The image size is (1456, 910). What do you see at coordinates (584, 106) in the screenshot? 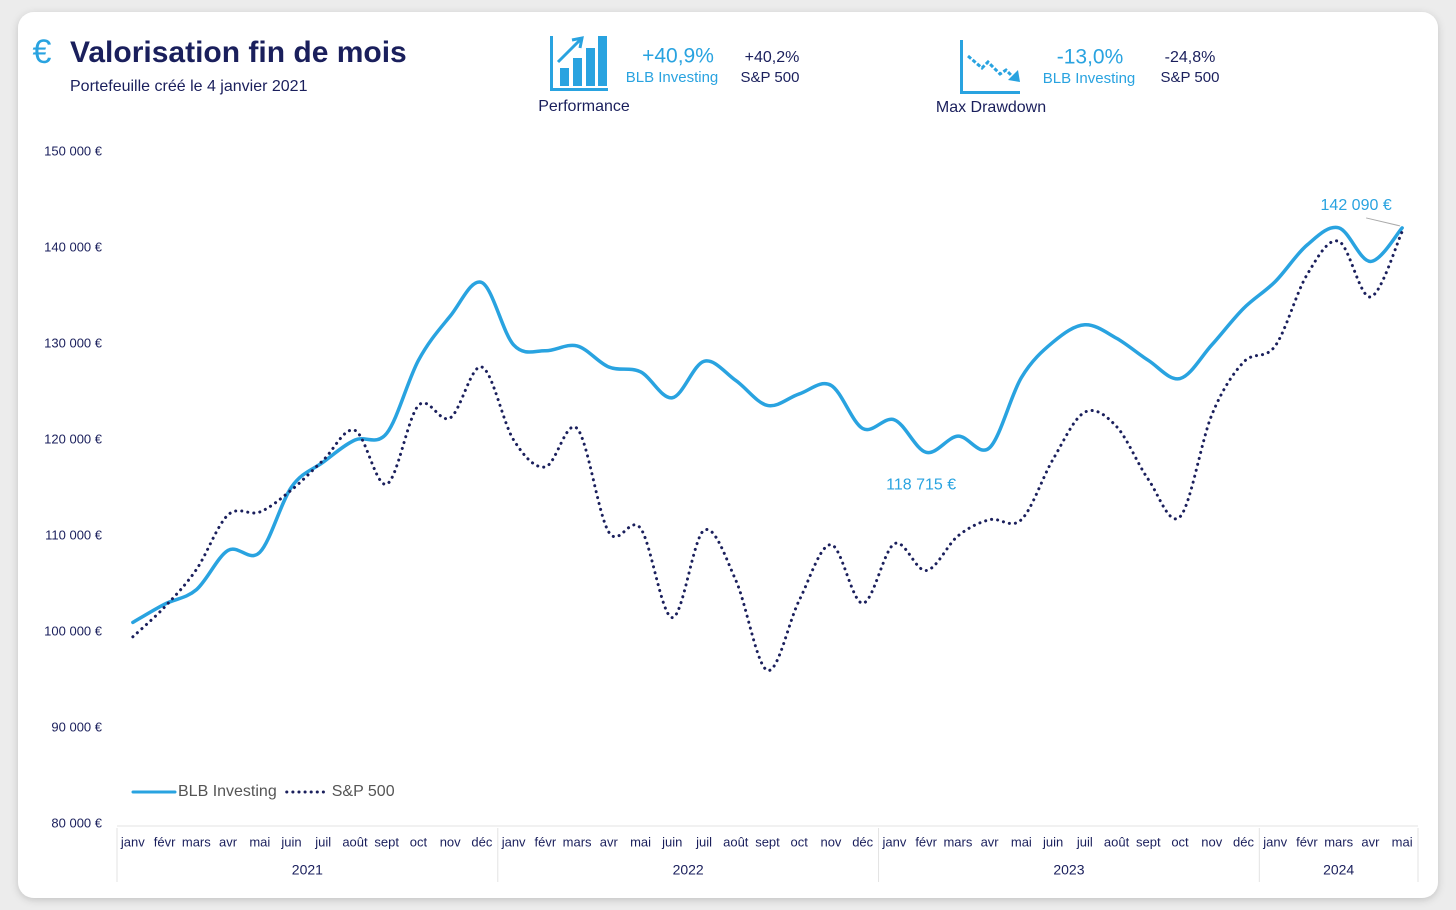
I see `kpi-label: Performance` at bounding box center [584, 106].